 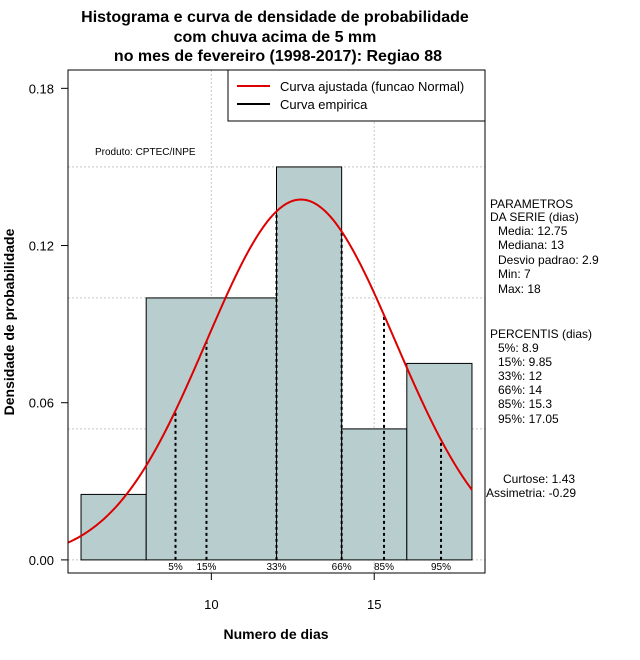 What do you see at coordinates (276, 567) in the screenshot?
I see `percentile-label-2: 33%` at bounding box center [276, 567].